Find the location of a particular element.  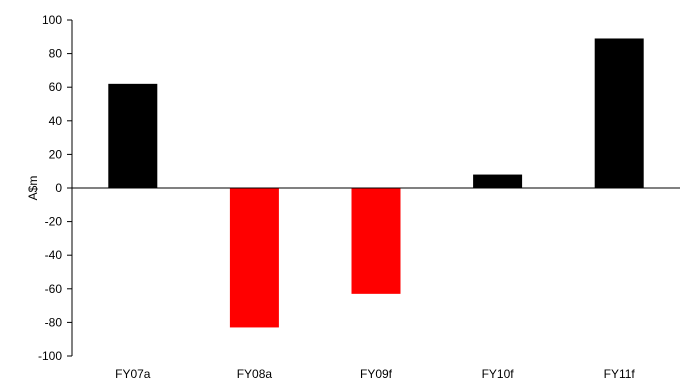

x-tick-label: FY10f is located at coordinates (498, 374).